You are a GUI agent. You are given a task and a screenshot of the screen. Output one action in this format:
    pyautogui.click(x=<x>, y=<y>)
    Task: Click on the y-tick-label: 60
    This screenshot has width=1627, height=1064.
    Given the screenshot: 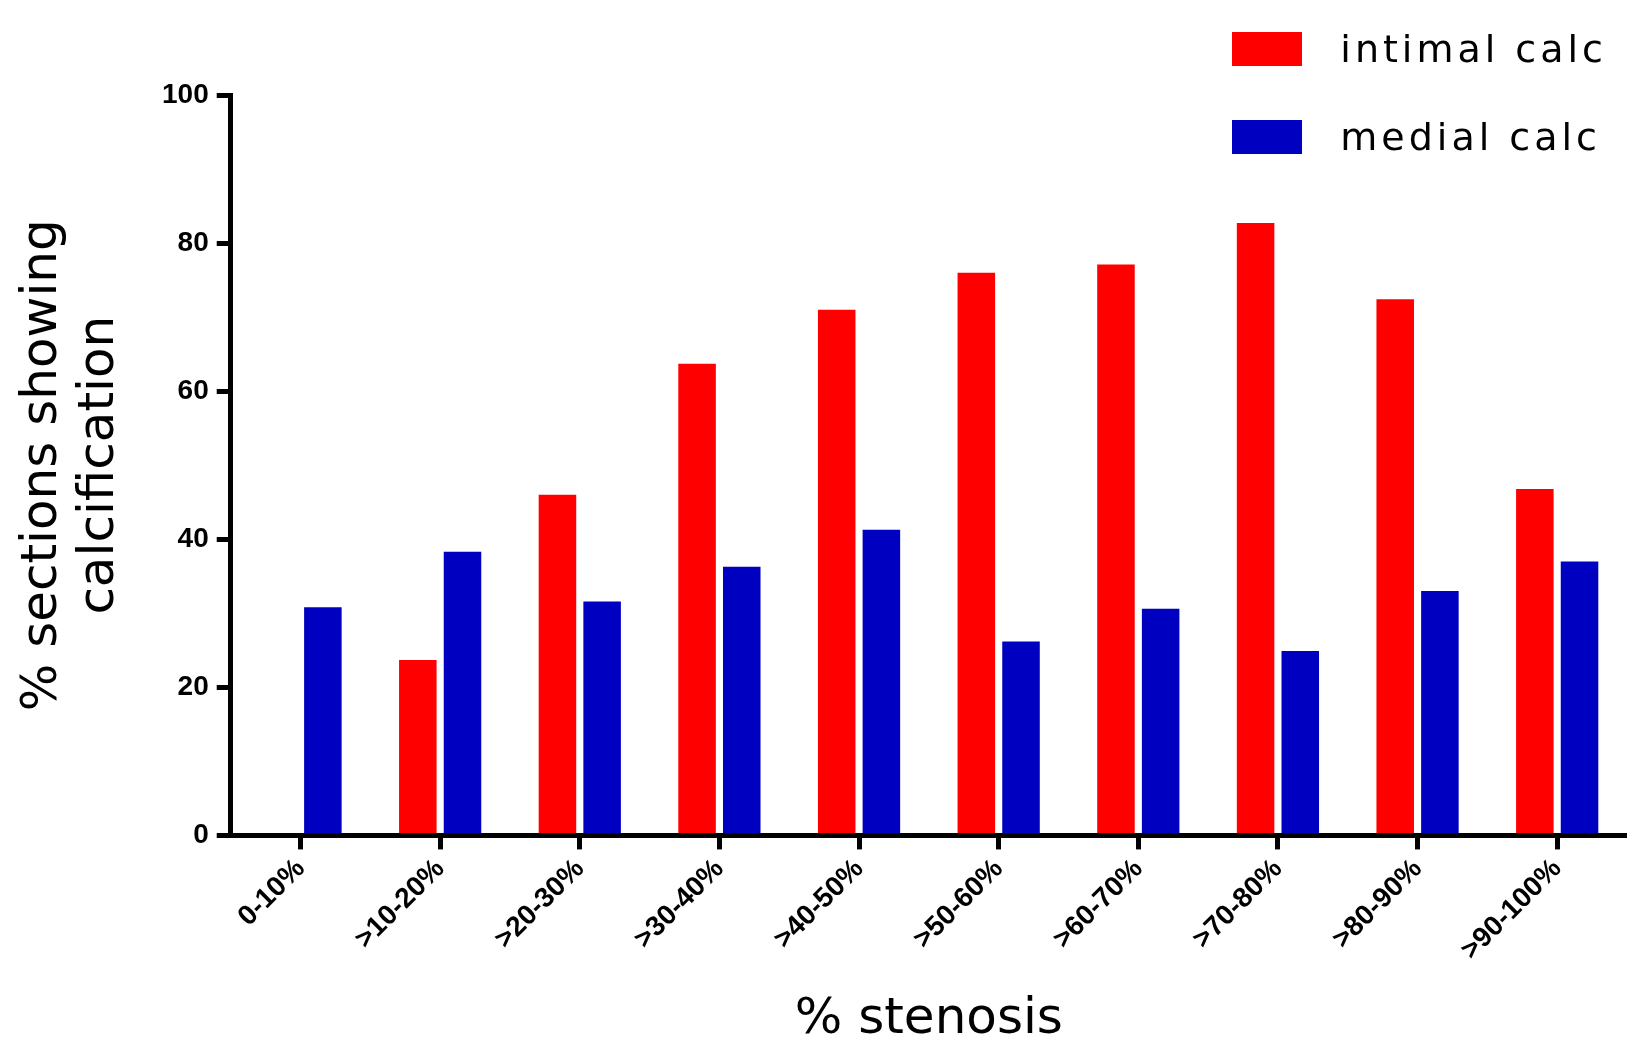 What is the action you would take?
    pyautogui.click(x=193, y=389)
    